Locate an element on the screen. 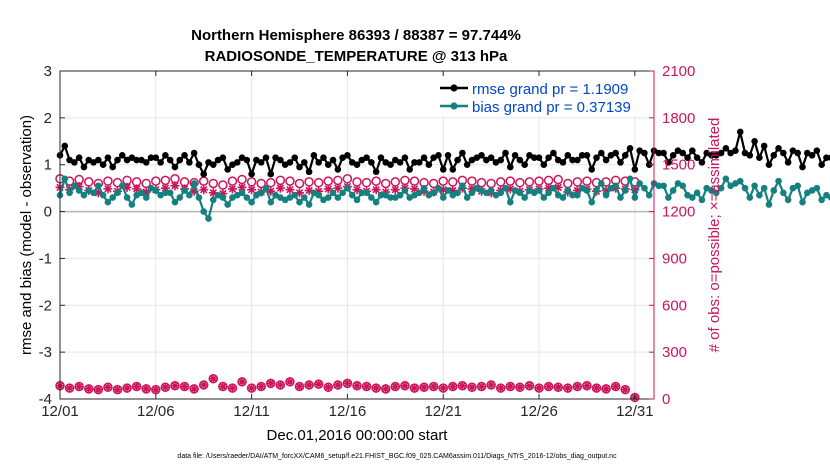 This screenshot has height=470, width=830. right-y-tick-label: 2100 is located at coordinates (678, 71).